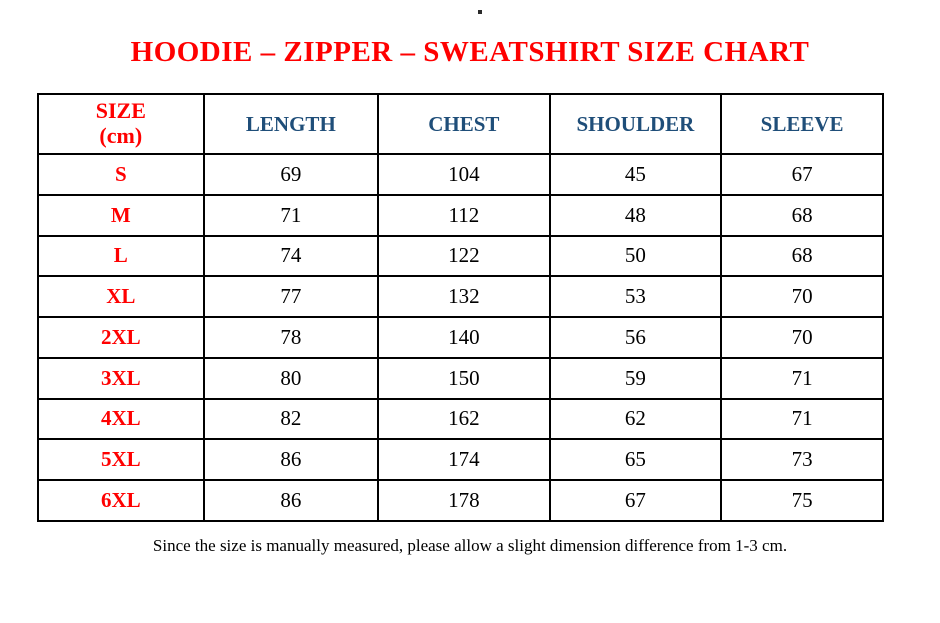  I want to click on column-header-size: SIZE (cm), so click(121, 124).